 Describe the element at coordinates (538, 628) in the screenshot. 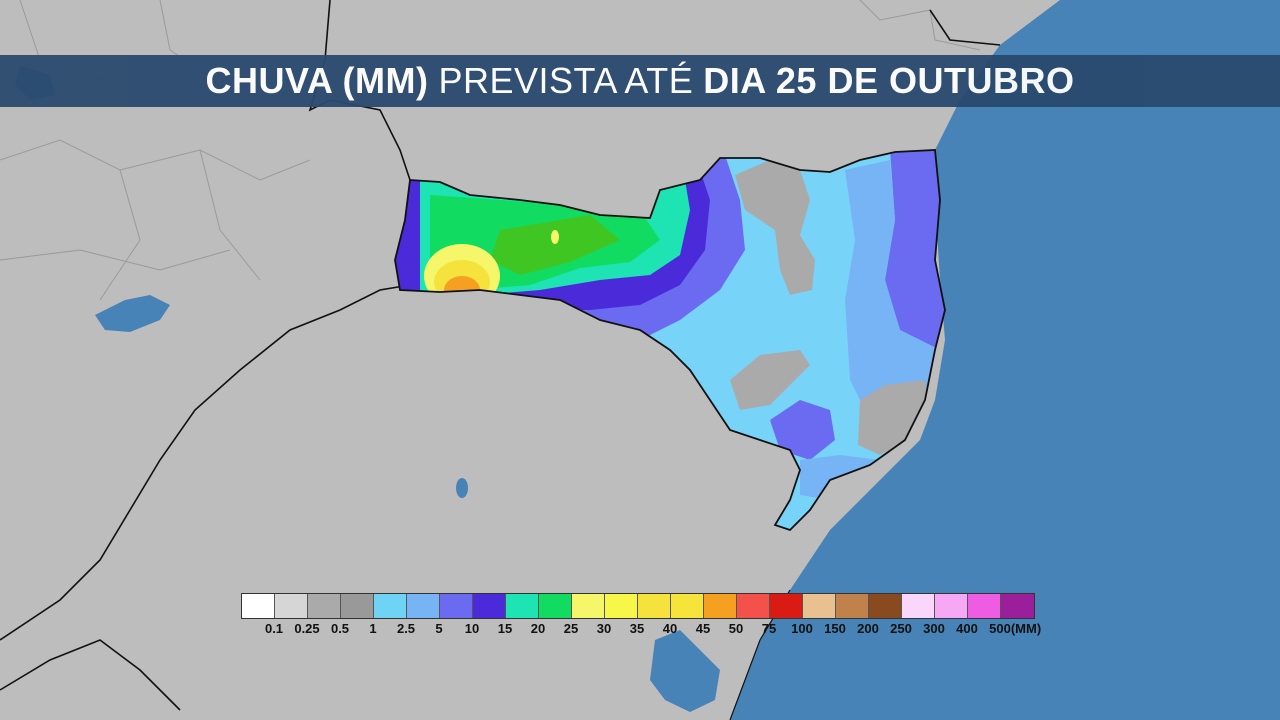

I see `legend-tick-label: 20` at that location.